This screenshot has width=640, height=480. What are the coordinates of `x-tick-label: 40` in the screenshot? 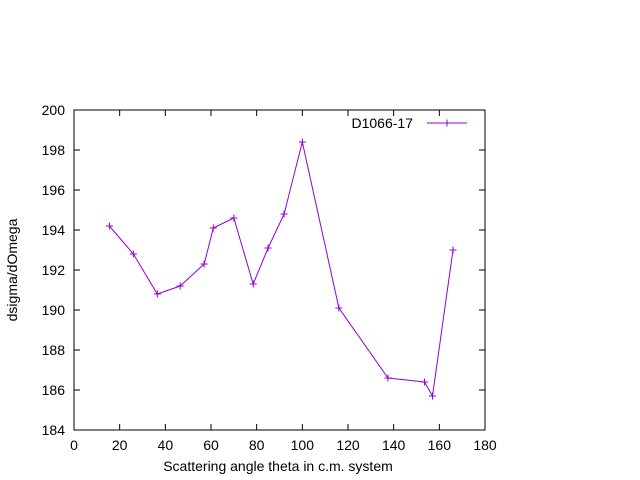 It's located at (166, 445).